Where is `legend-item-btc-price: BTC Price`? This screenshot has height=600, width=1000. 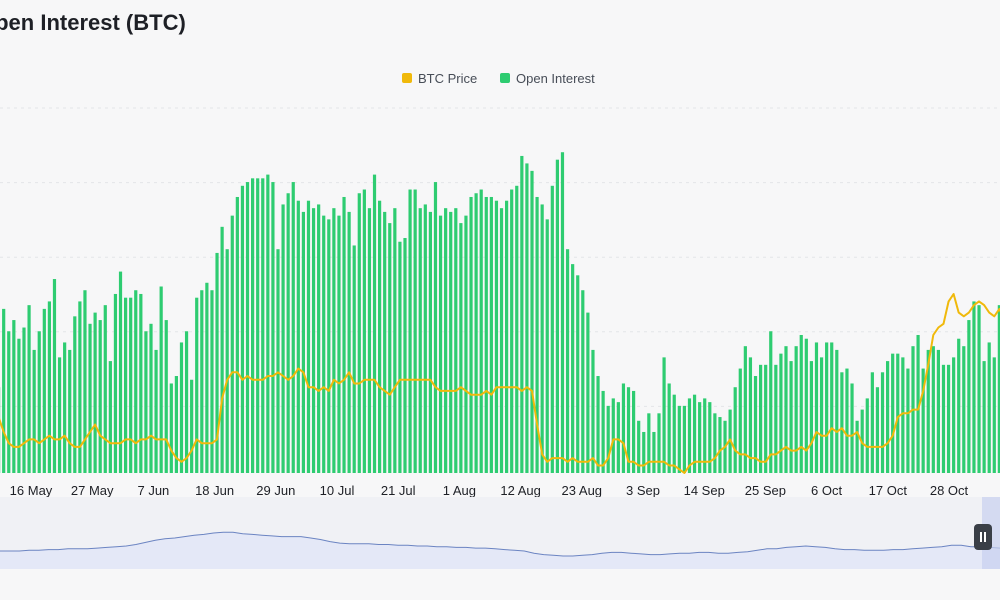 legend-item-btc-price: BTC Price is located at coordinates (439, 78).